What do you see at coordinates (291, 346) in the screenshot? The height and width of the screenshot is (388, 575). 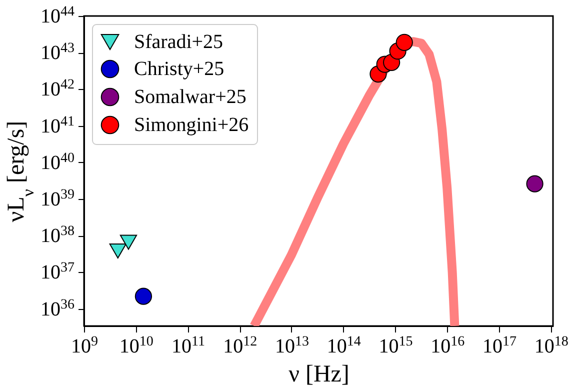 I see `x-tick-label: 10$^{13}$` at bounding box center [291, 346].